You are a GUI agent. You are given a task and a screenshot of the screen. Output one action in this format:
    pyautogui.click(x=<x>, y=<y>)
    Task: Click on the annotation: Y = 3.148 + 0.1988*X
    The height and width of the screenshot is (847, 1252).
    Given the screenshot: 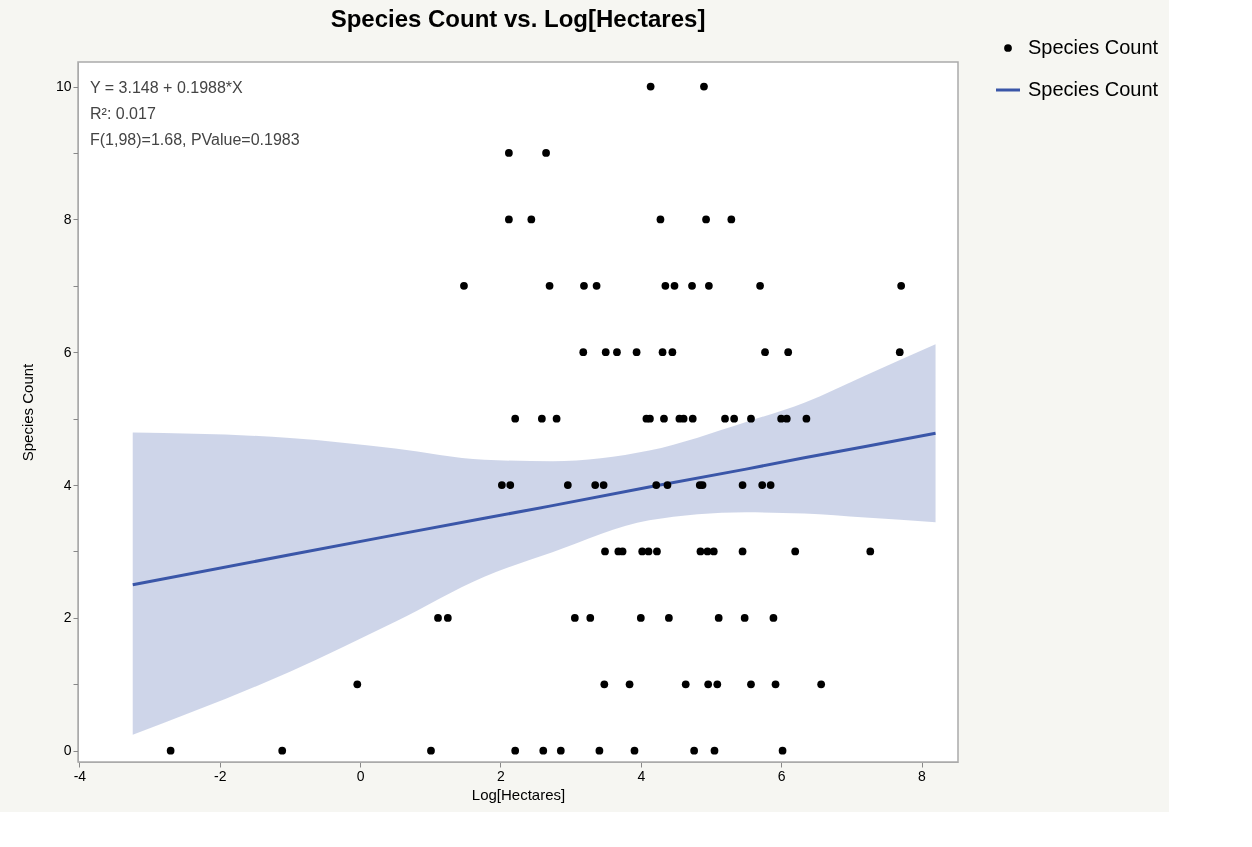 What is the action you would take?
    pyautogui.click(x=167, y=87)
    